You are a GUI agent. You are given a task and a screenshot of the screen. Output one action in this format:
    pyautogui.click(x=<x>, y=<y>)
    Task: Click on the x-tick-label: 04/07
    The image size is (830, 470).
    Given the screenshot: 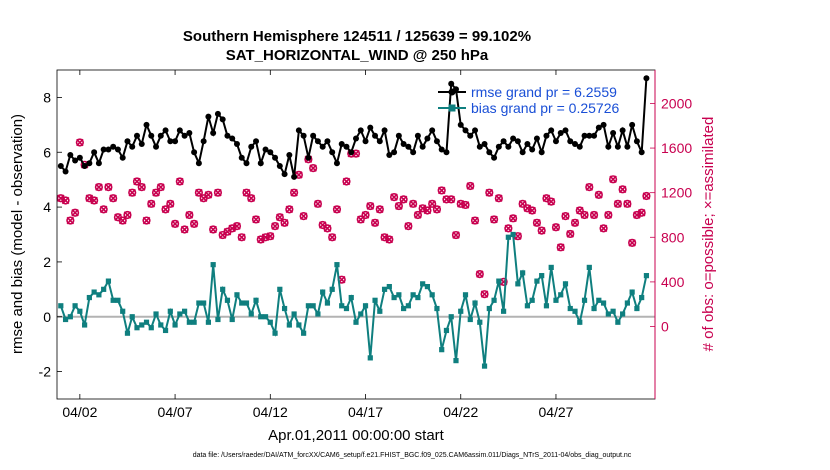 What is the action you would take?
    pyautogui.click(x=175, y=412)
    